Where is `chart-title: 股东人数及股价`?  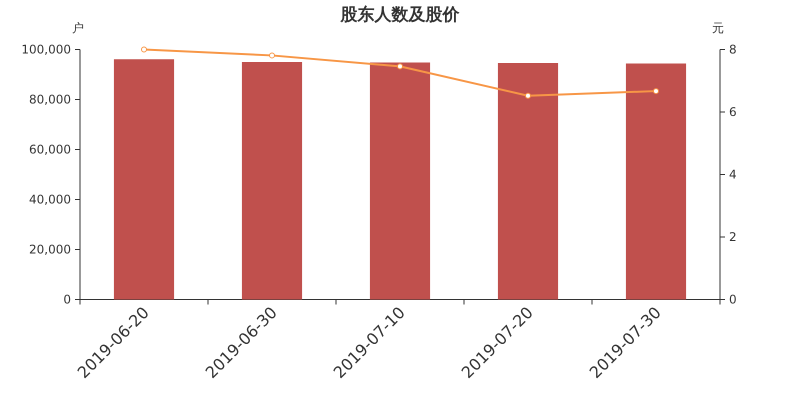 chart-title: 股东人数及股价 is located at coordinates (400, 15).